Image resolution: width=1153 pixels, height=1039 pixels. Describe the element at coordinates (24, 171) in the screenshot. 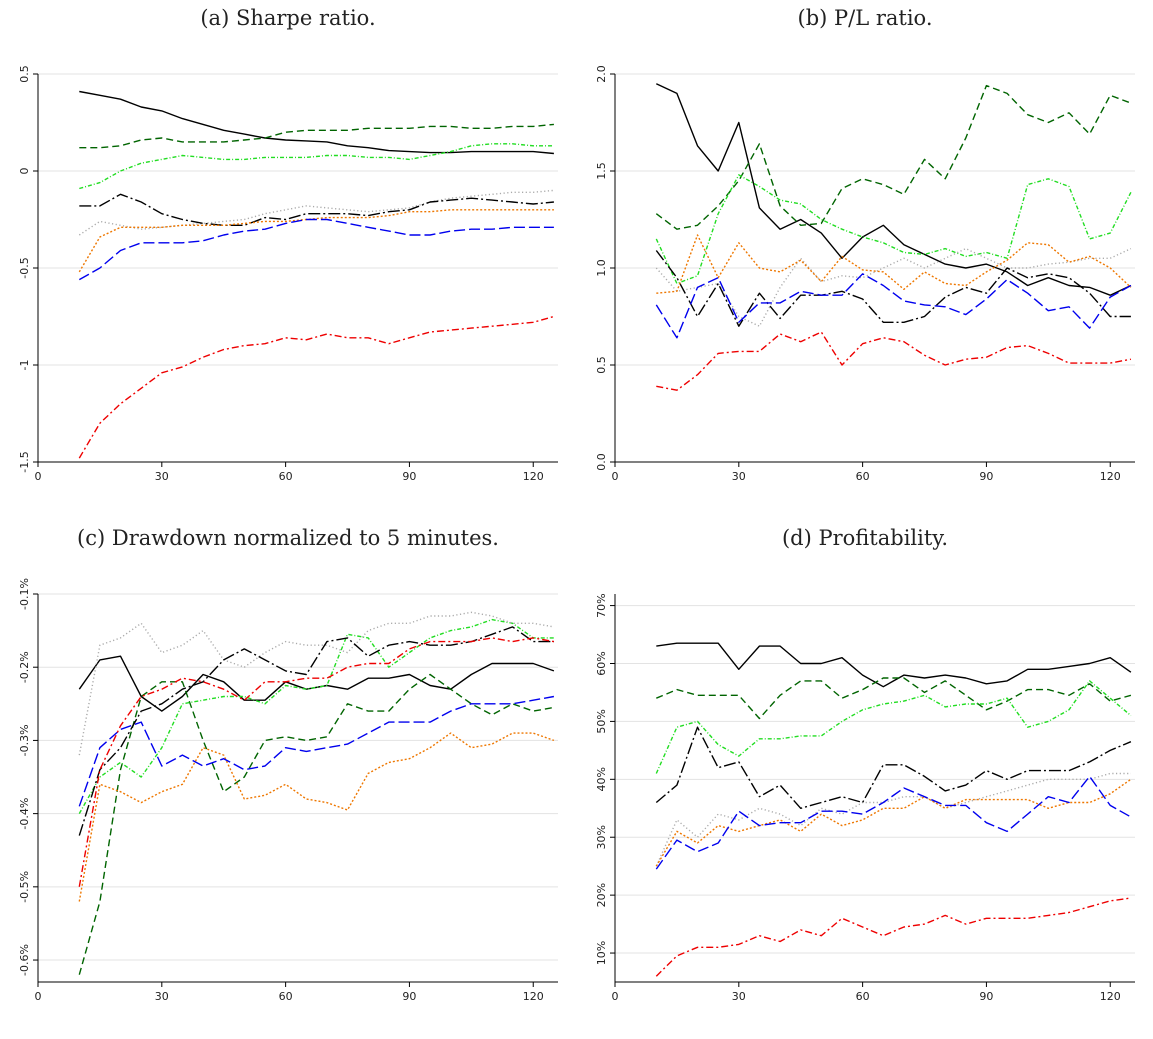

I see `y-tick-label: 0` at that location.